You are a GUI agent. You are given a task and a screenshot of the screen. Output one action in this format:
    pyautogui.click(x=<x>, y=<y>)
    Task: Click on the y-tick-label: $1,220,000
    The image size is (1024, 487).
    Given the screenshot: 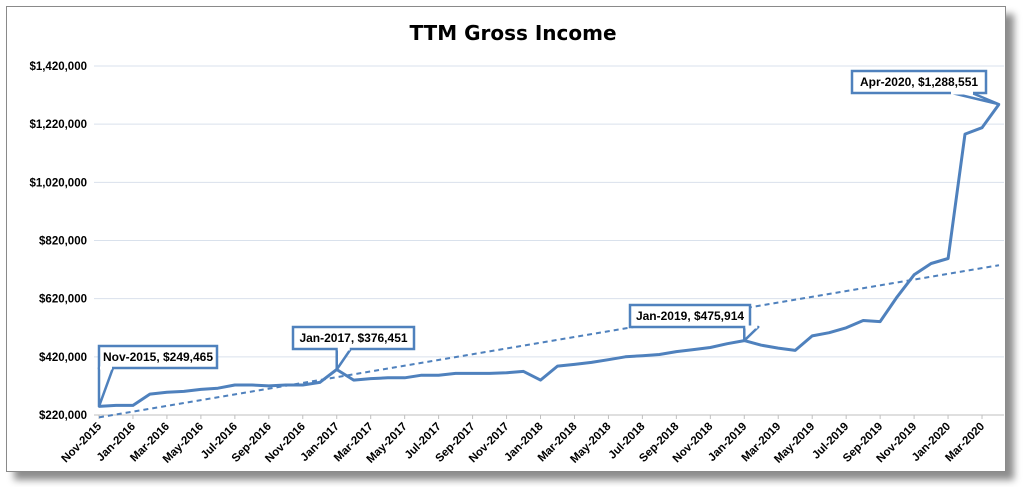 What is the action you would take?
    pyautogui.click(x=58, y=125)
    